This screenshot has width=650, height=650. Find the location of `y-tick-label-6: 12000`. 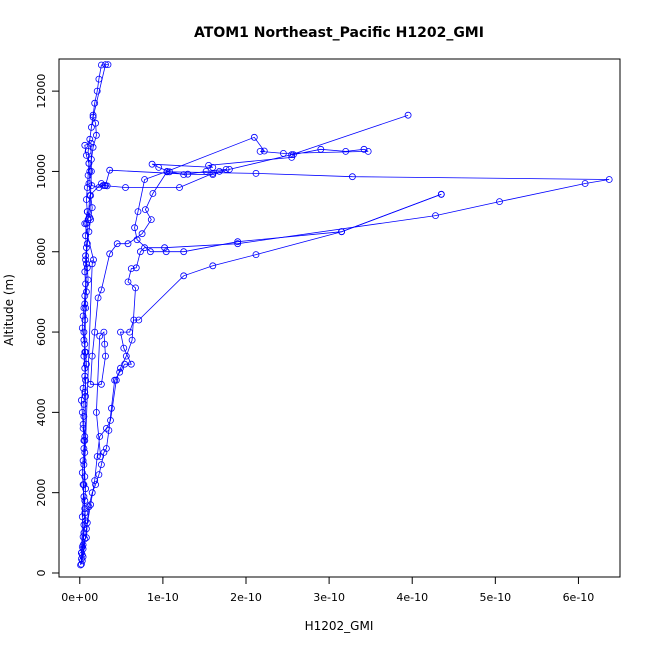

y-tick-label-6: 12000 is located at coordinates (41, 91).